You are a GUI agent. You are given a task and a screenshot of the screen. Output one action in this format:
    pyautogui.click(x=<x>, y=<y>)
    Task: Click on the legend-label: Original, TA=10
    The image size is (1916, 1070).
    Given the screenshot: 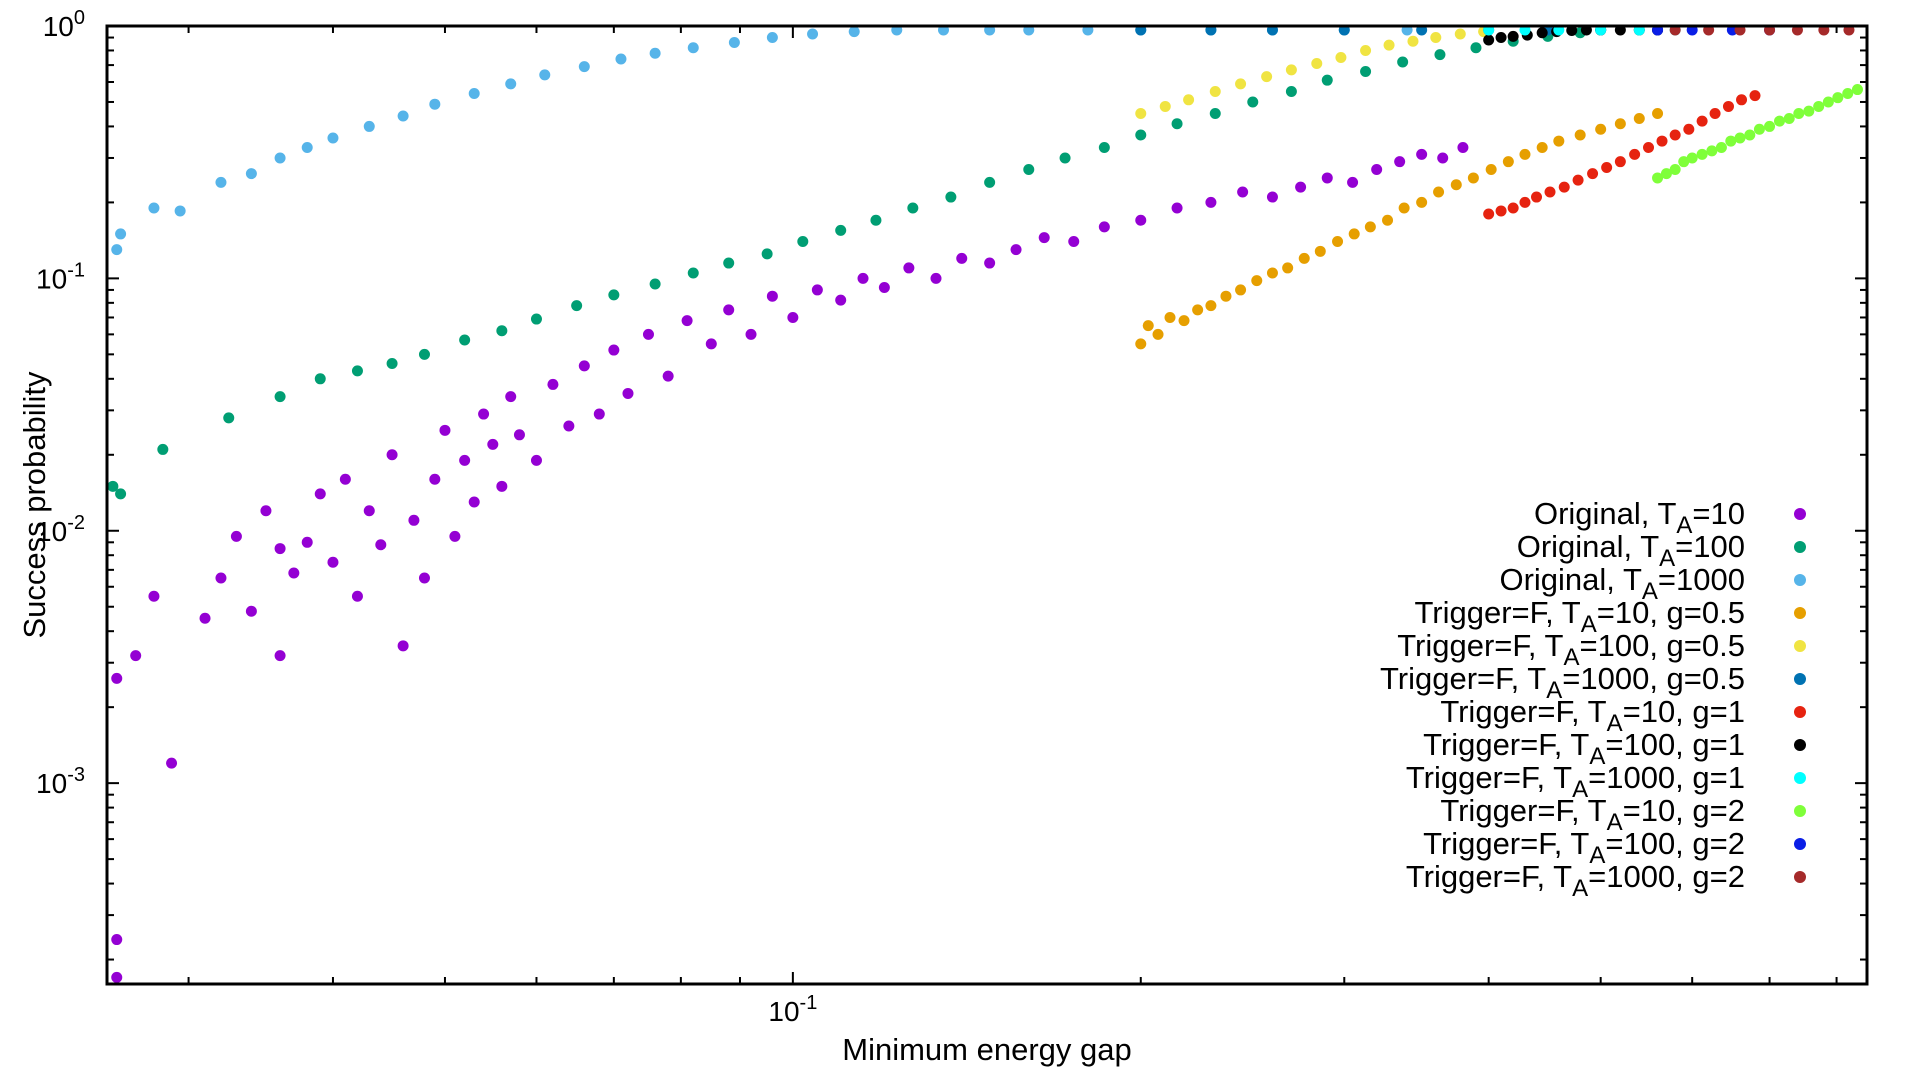 What is the action you would take?
    pyautogui.click(x=1639, y=517)
    